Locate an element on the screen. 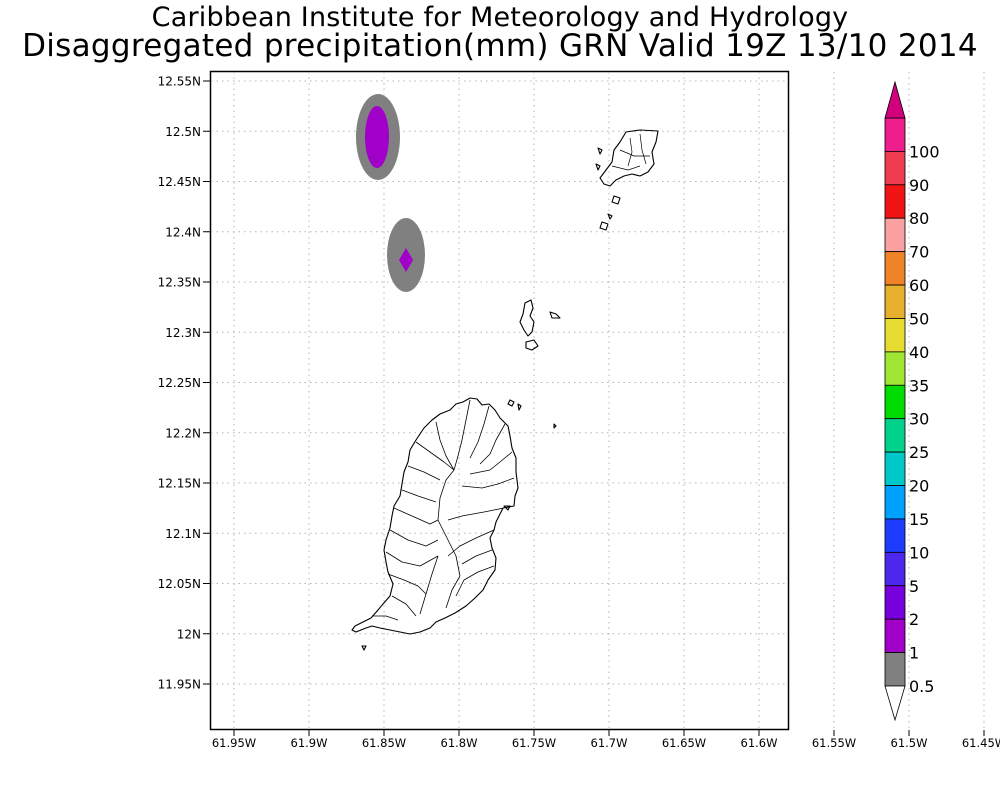 The height and width of the screenshot is (800, 1000). legend-level-label: 10 is located at coordinates (919, 552).